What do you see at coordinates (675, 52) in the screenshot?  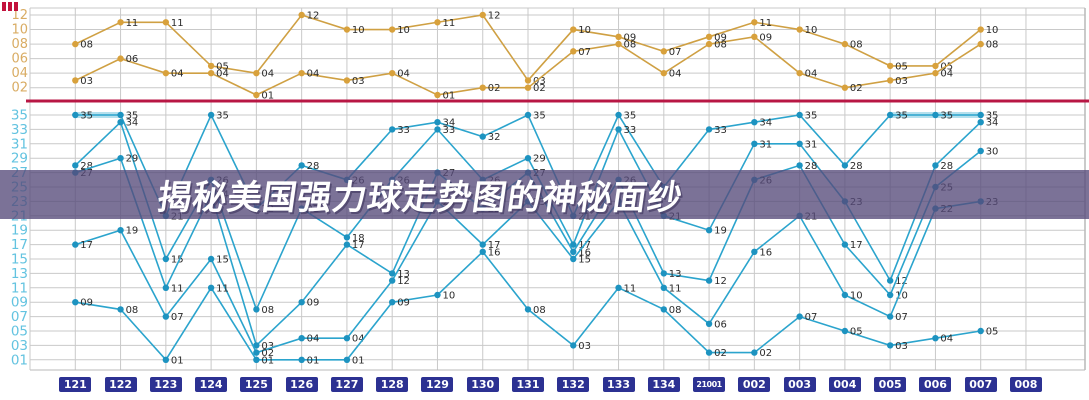 I see `data-point-label: 07` at bounding box center [675, 52].